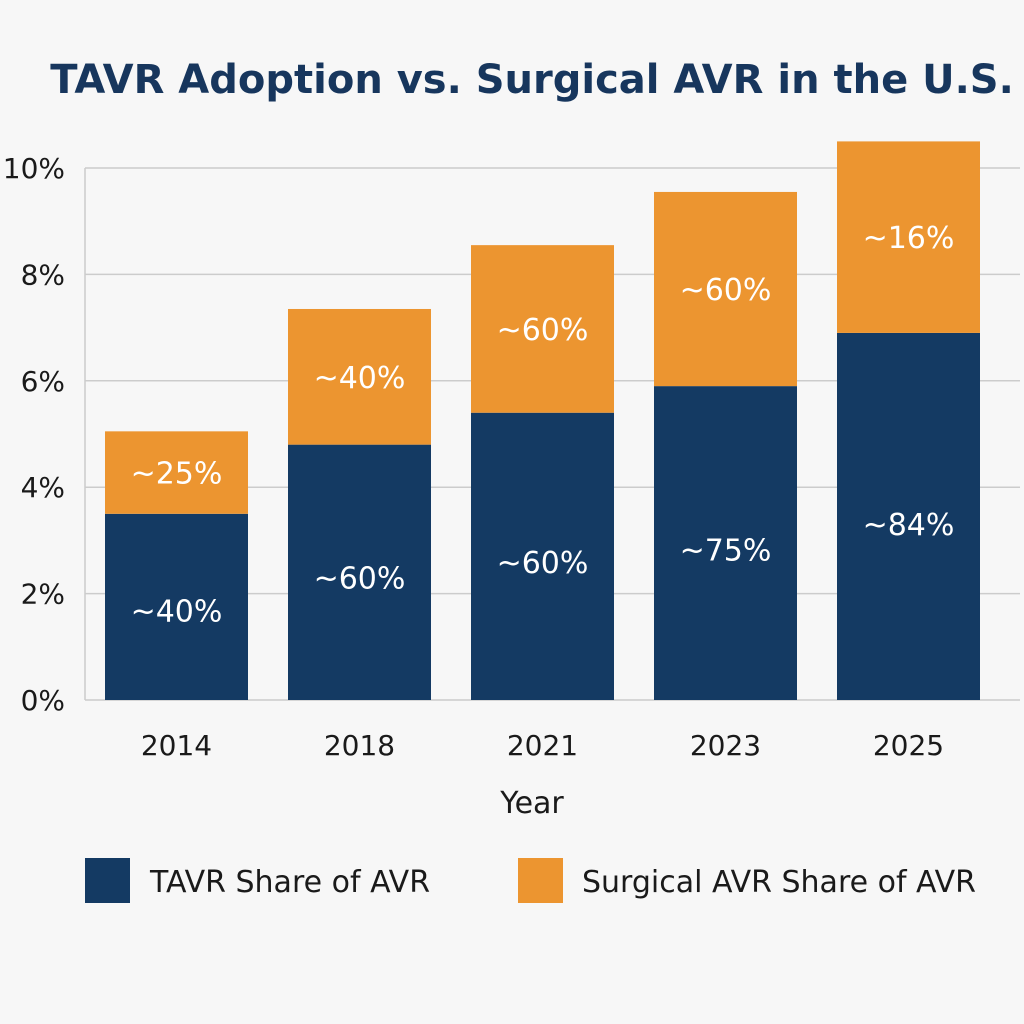 Image resolution: width=1024 pixels, height=1024 pixels. Describe the element at coordinates (779, 882) in the screenshot. I see `legend-label: Surgical AVR Share of AVR` at that location.